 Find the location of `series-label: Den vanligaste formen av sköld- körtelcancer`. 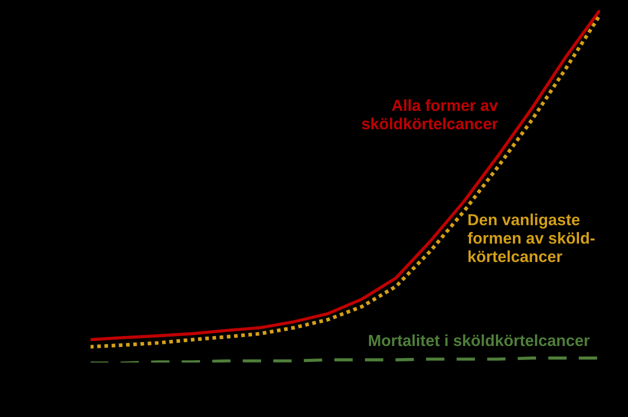

series-label: Den vanligaste formen av sköld- körtelcancer is located at coordinates (531, 238).